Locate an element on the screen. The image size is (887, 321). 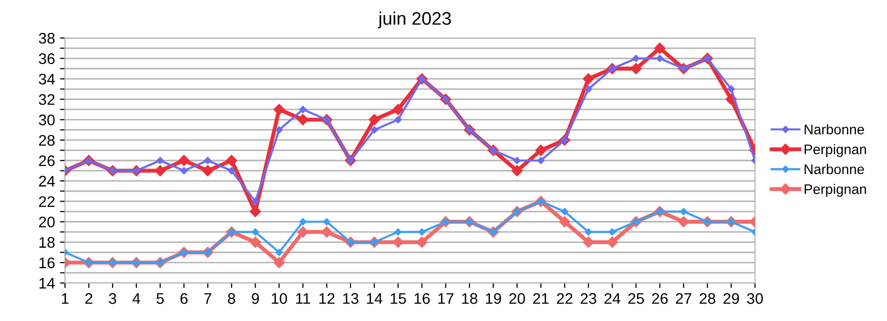
y-tick-label: 28 is located at coordinates (47, 140).